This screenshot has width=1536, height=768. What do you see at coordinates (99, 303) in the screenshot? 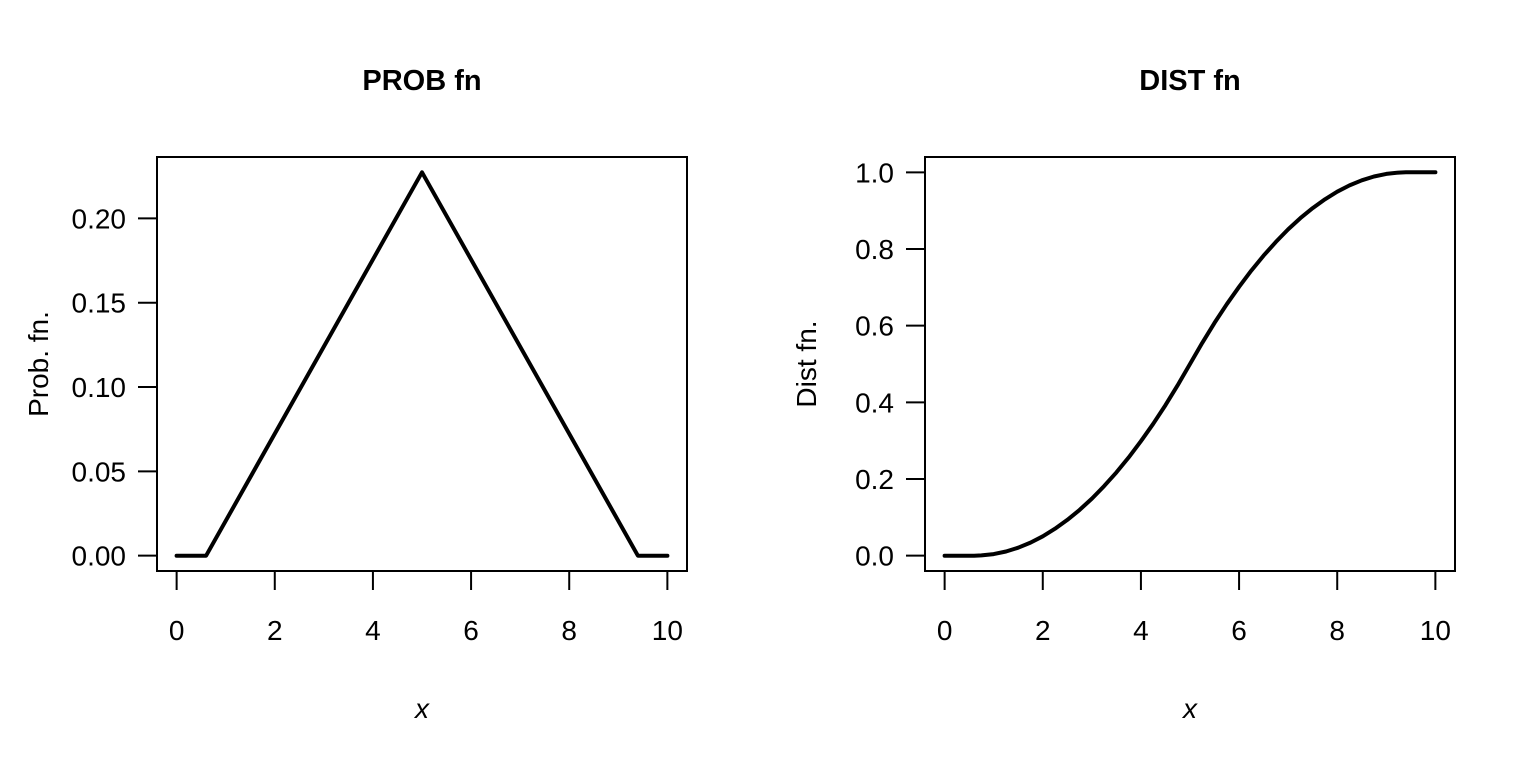
I see `y-tick-label: 0.15` at bounding box center [99, 303].